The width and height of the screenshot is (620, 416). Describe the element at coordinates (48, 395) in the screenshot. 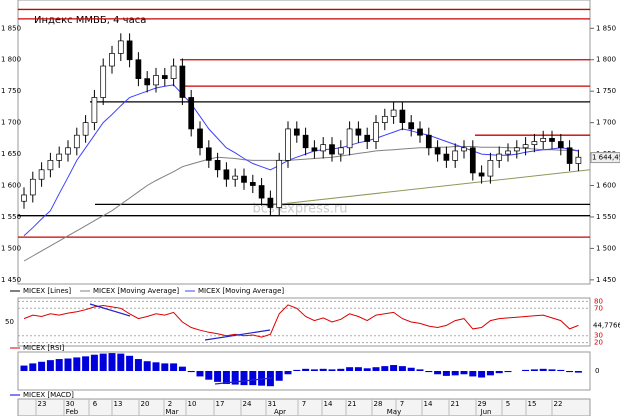

I see `legend-label: MICEX [MACD]` at that location.